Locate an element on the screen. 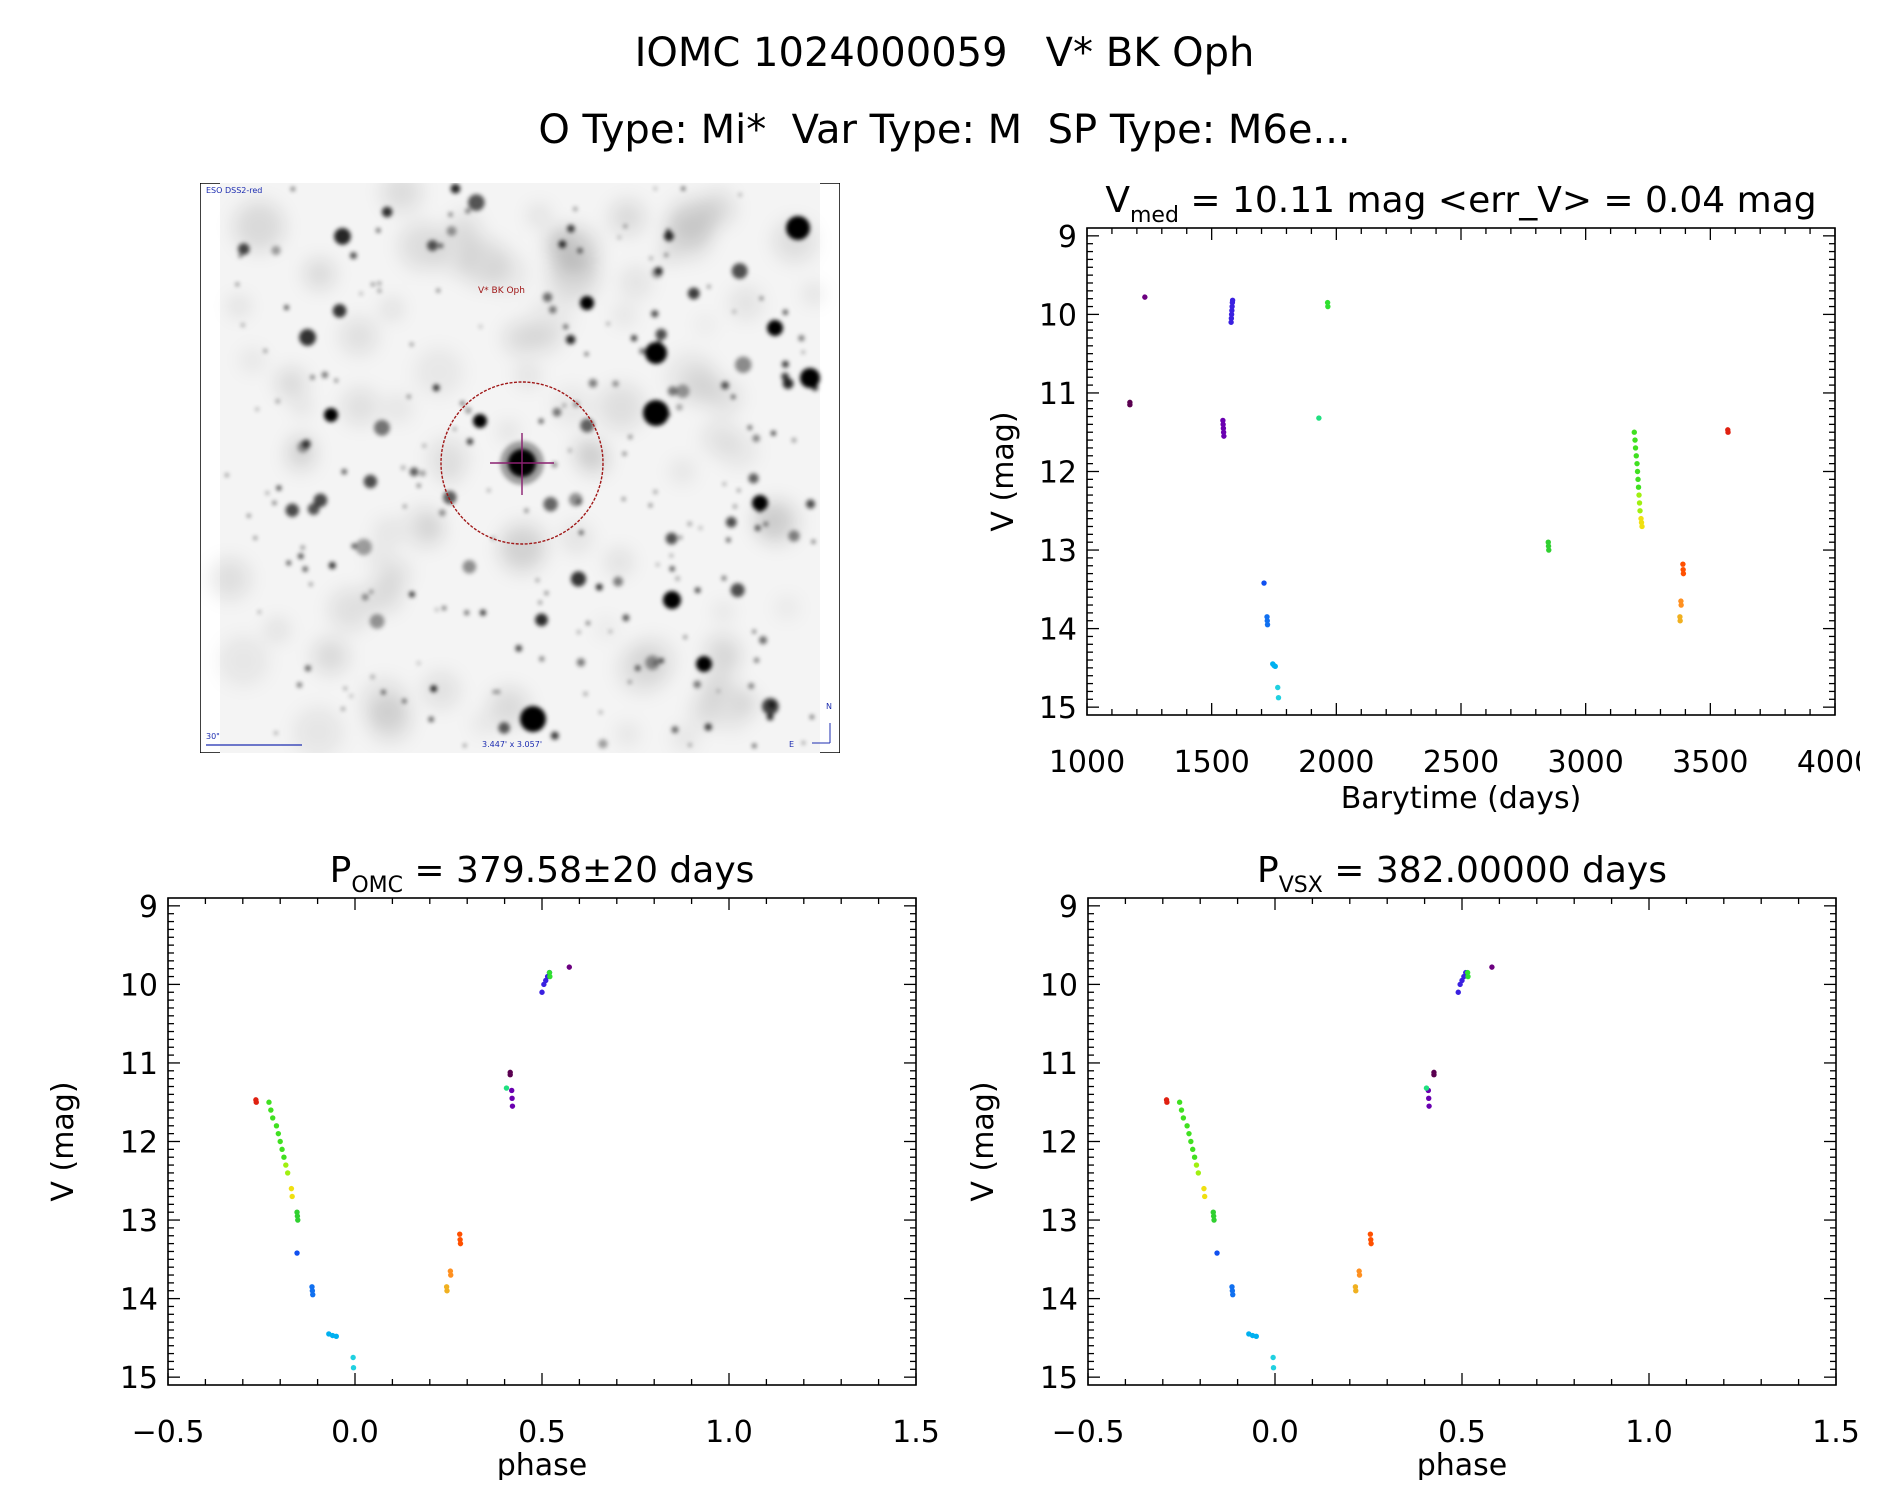 This screenshot has width=1889, height=1494. x-tick-label: 0.5 is located at coordinates (542, 1432).